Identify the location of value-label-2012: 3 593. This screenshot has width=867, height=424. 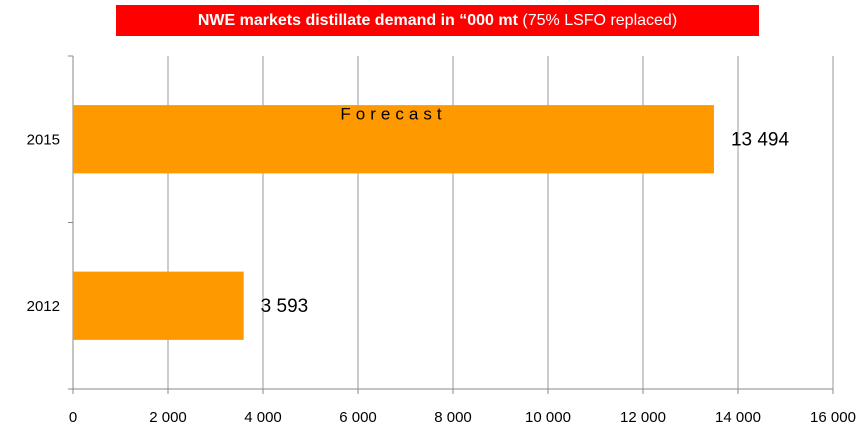
(285, 306).